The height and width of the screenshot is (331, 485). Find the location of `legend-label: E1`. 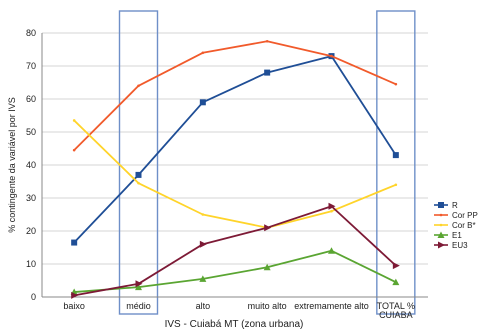

legend-label: E1 is located at coordinates (457, 235).